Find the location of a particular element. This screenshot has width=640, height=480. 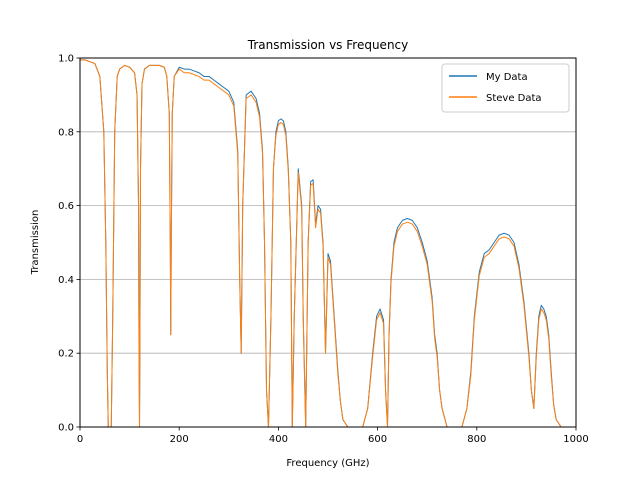

x-tick-label: 200 is located at coordinates (179, 439).